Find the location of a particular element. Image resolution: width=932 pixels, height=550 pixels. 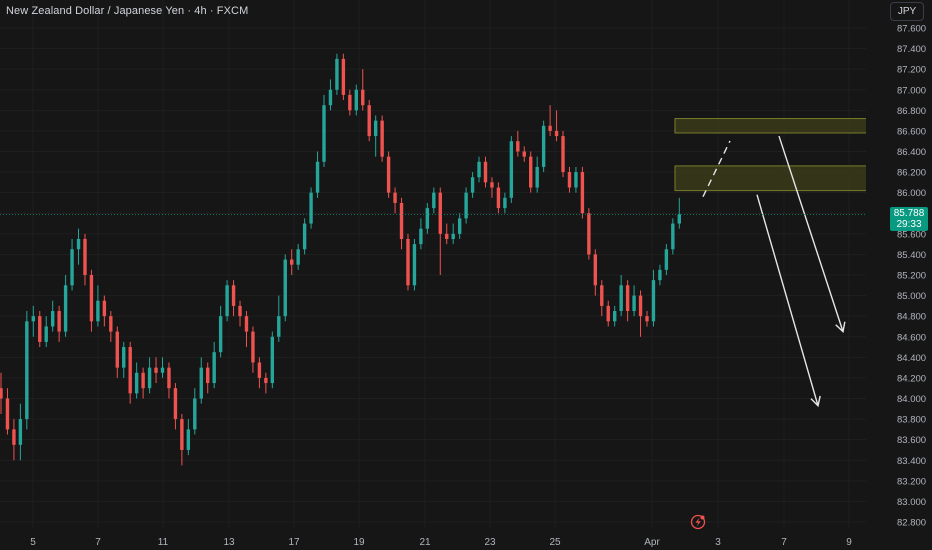

price-tick-label: 82.800 is located at coordinates (911, 523).